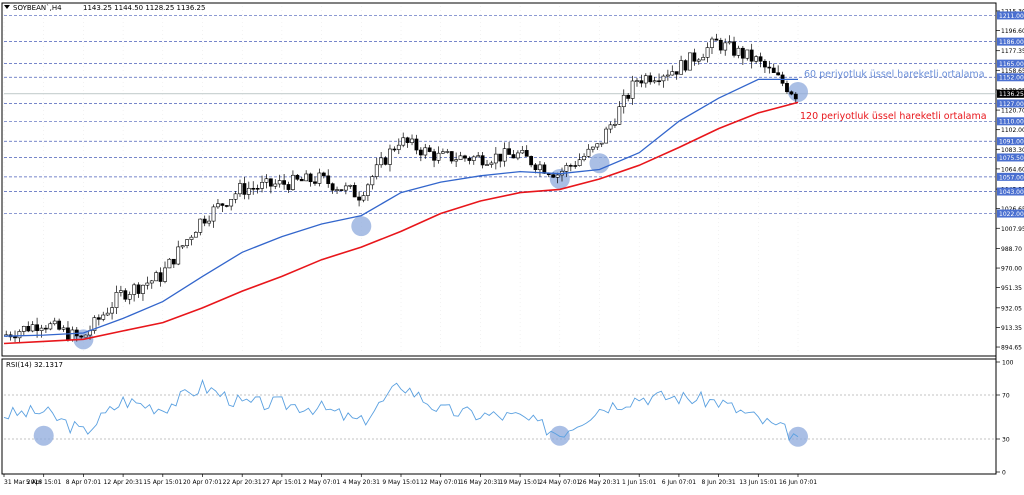  Describe the element at coordinates (123, 482) in the screenshot. I see `x-tick-label: 12 Apr 20:31` at that location.